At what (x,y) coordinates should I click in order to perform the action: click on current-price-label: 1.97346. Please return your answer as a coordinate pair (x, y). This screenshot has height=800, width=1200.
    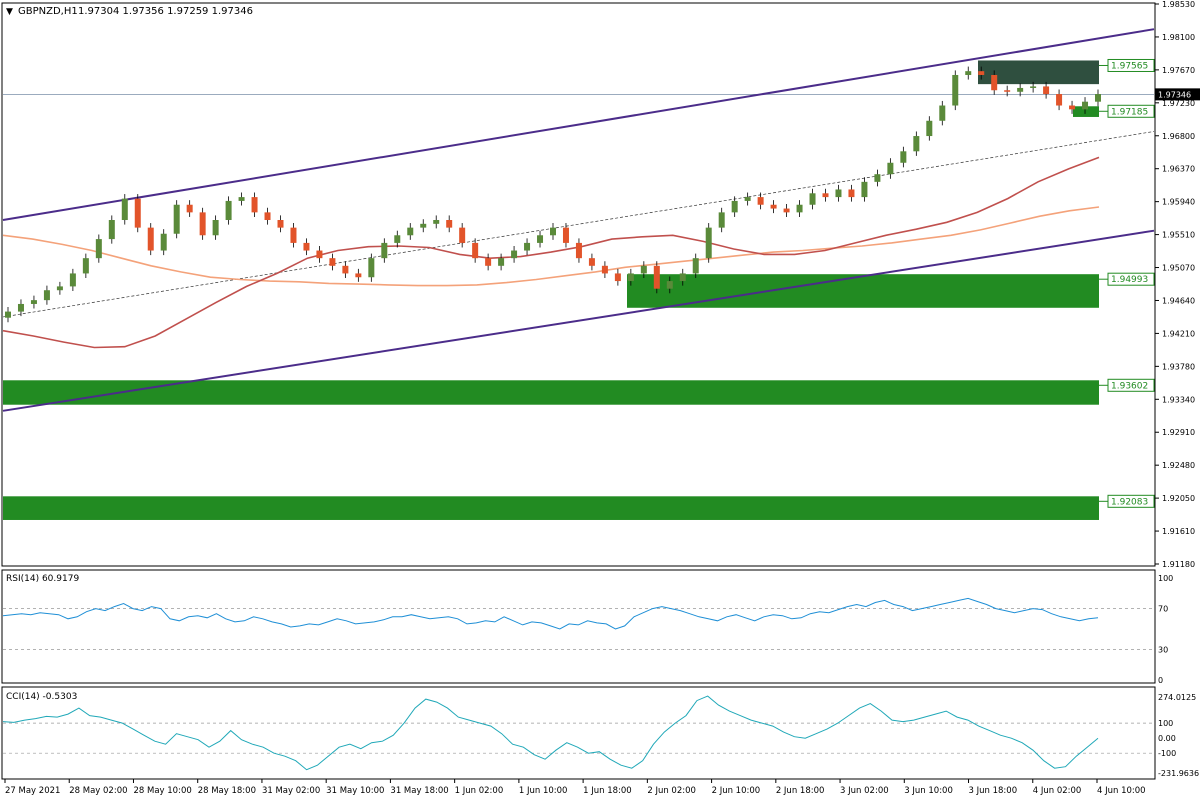
    Looking at the image, I should click on (1174, 94).